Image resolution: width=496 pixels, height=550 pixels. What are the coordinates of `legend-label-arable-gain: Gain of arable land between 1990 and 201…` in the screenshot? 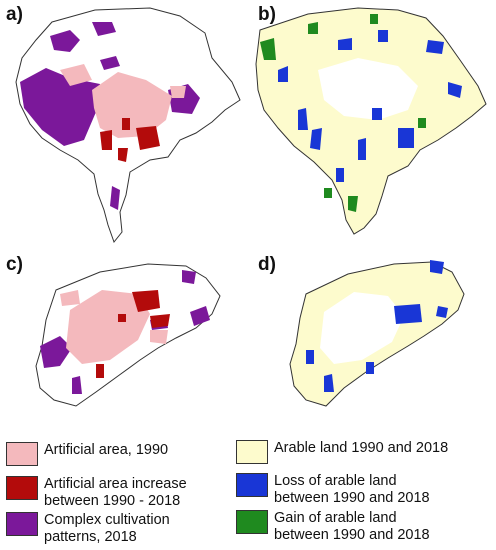 It's located at (352, 526).